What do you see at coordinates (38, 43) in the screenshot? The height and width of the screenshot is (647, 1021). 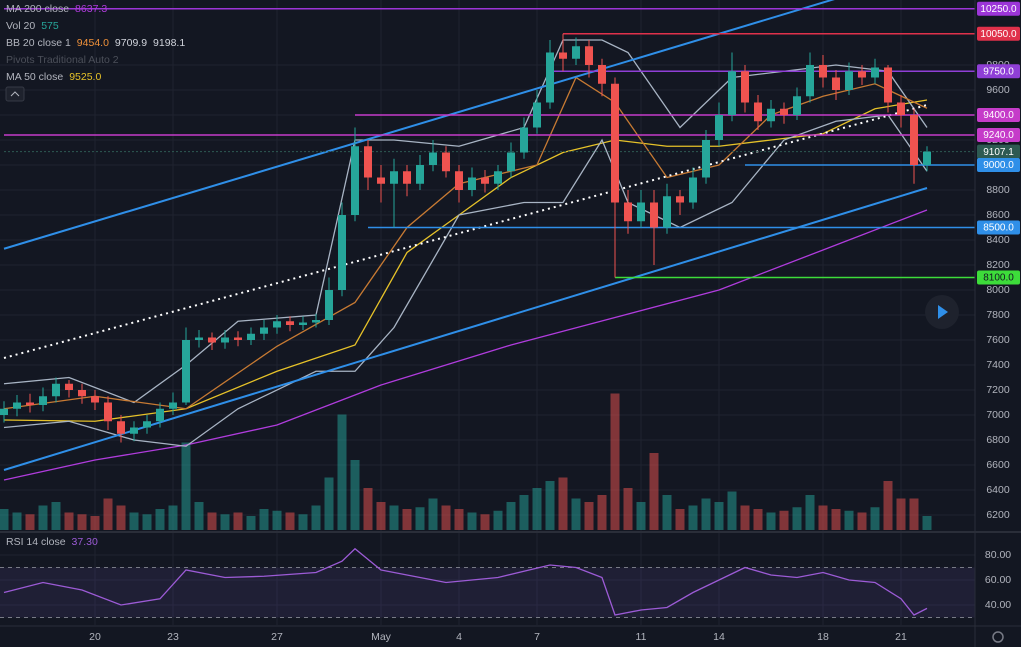 I see `legend-label: BB 20 close 1` at bounding box center [38, 43].